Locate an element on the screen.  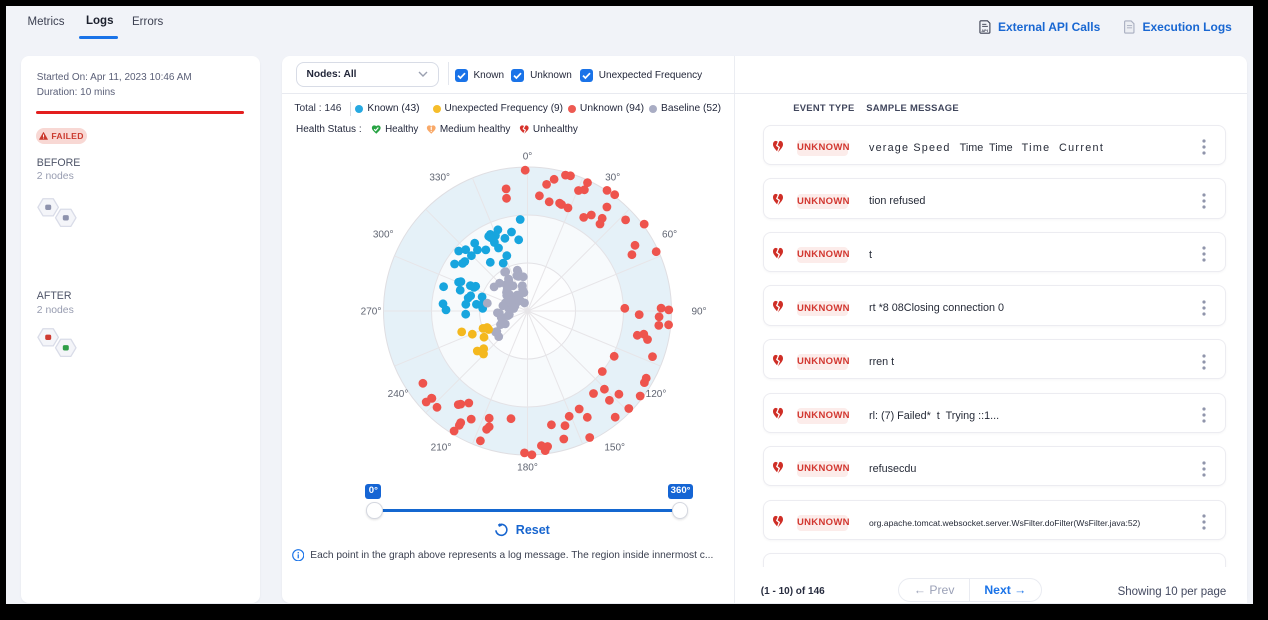
svg-text: 0° is located at coordinates (528, 157).